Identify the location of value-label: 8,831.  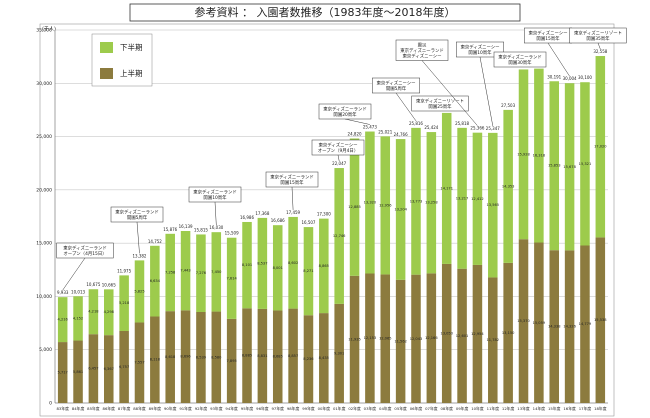
(262, 356).